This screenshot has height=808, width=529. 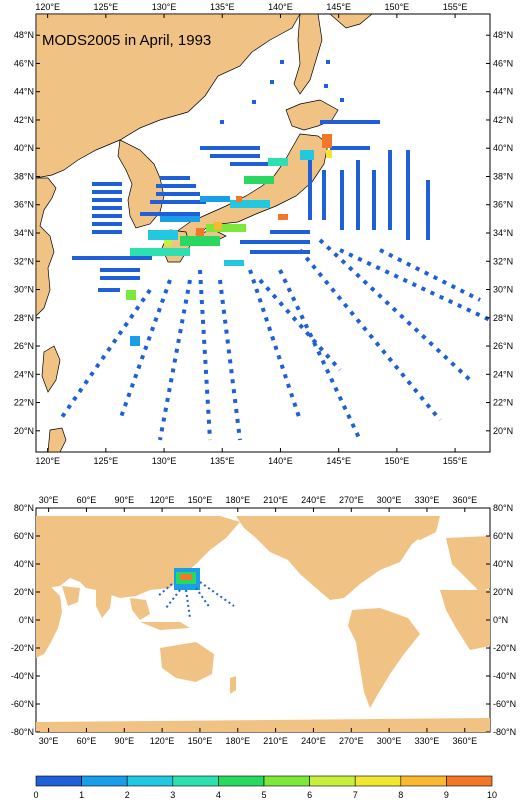 What do you see at coordinates (24, 346) in the screenshot?
I see `lat-tick-label: 26°N` at bounding box center [24, 346].